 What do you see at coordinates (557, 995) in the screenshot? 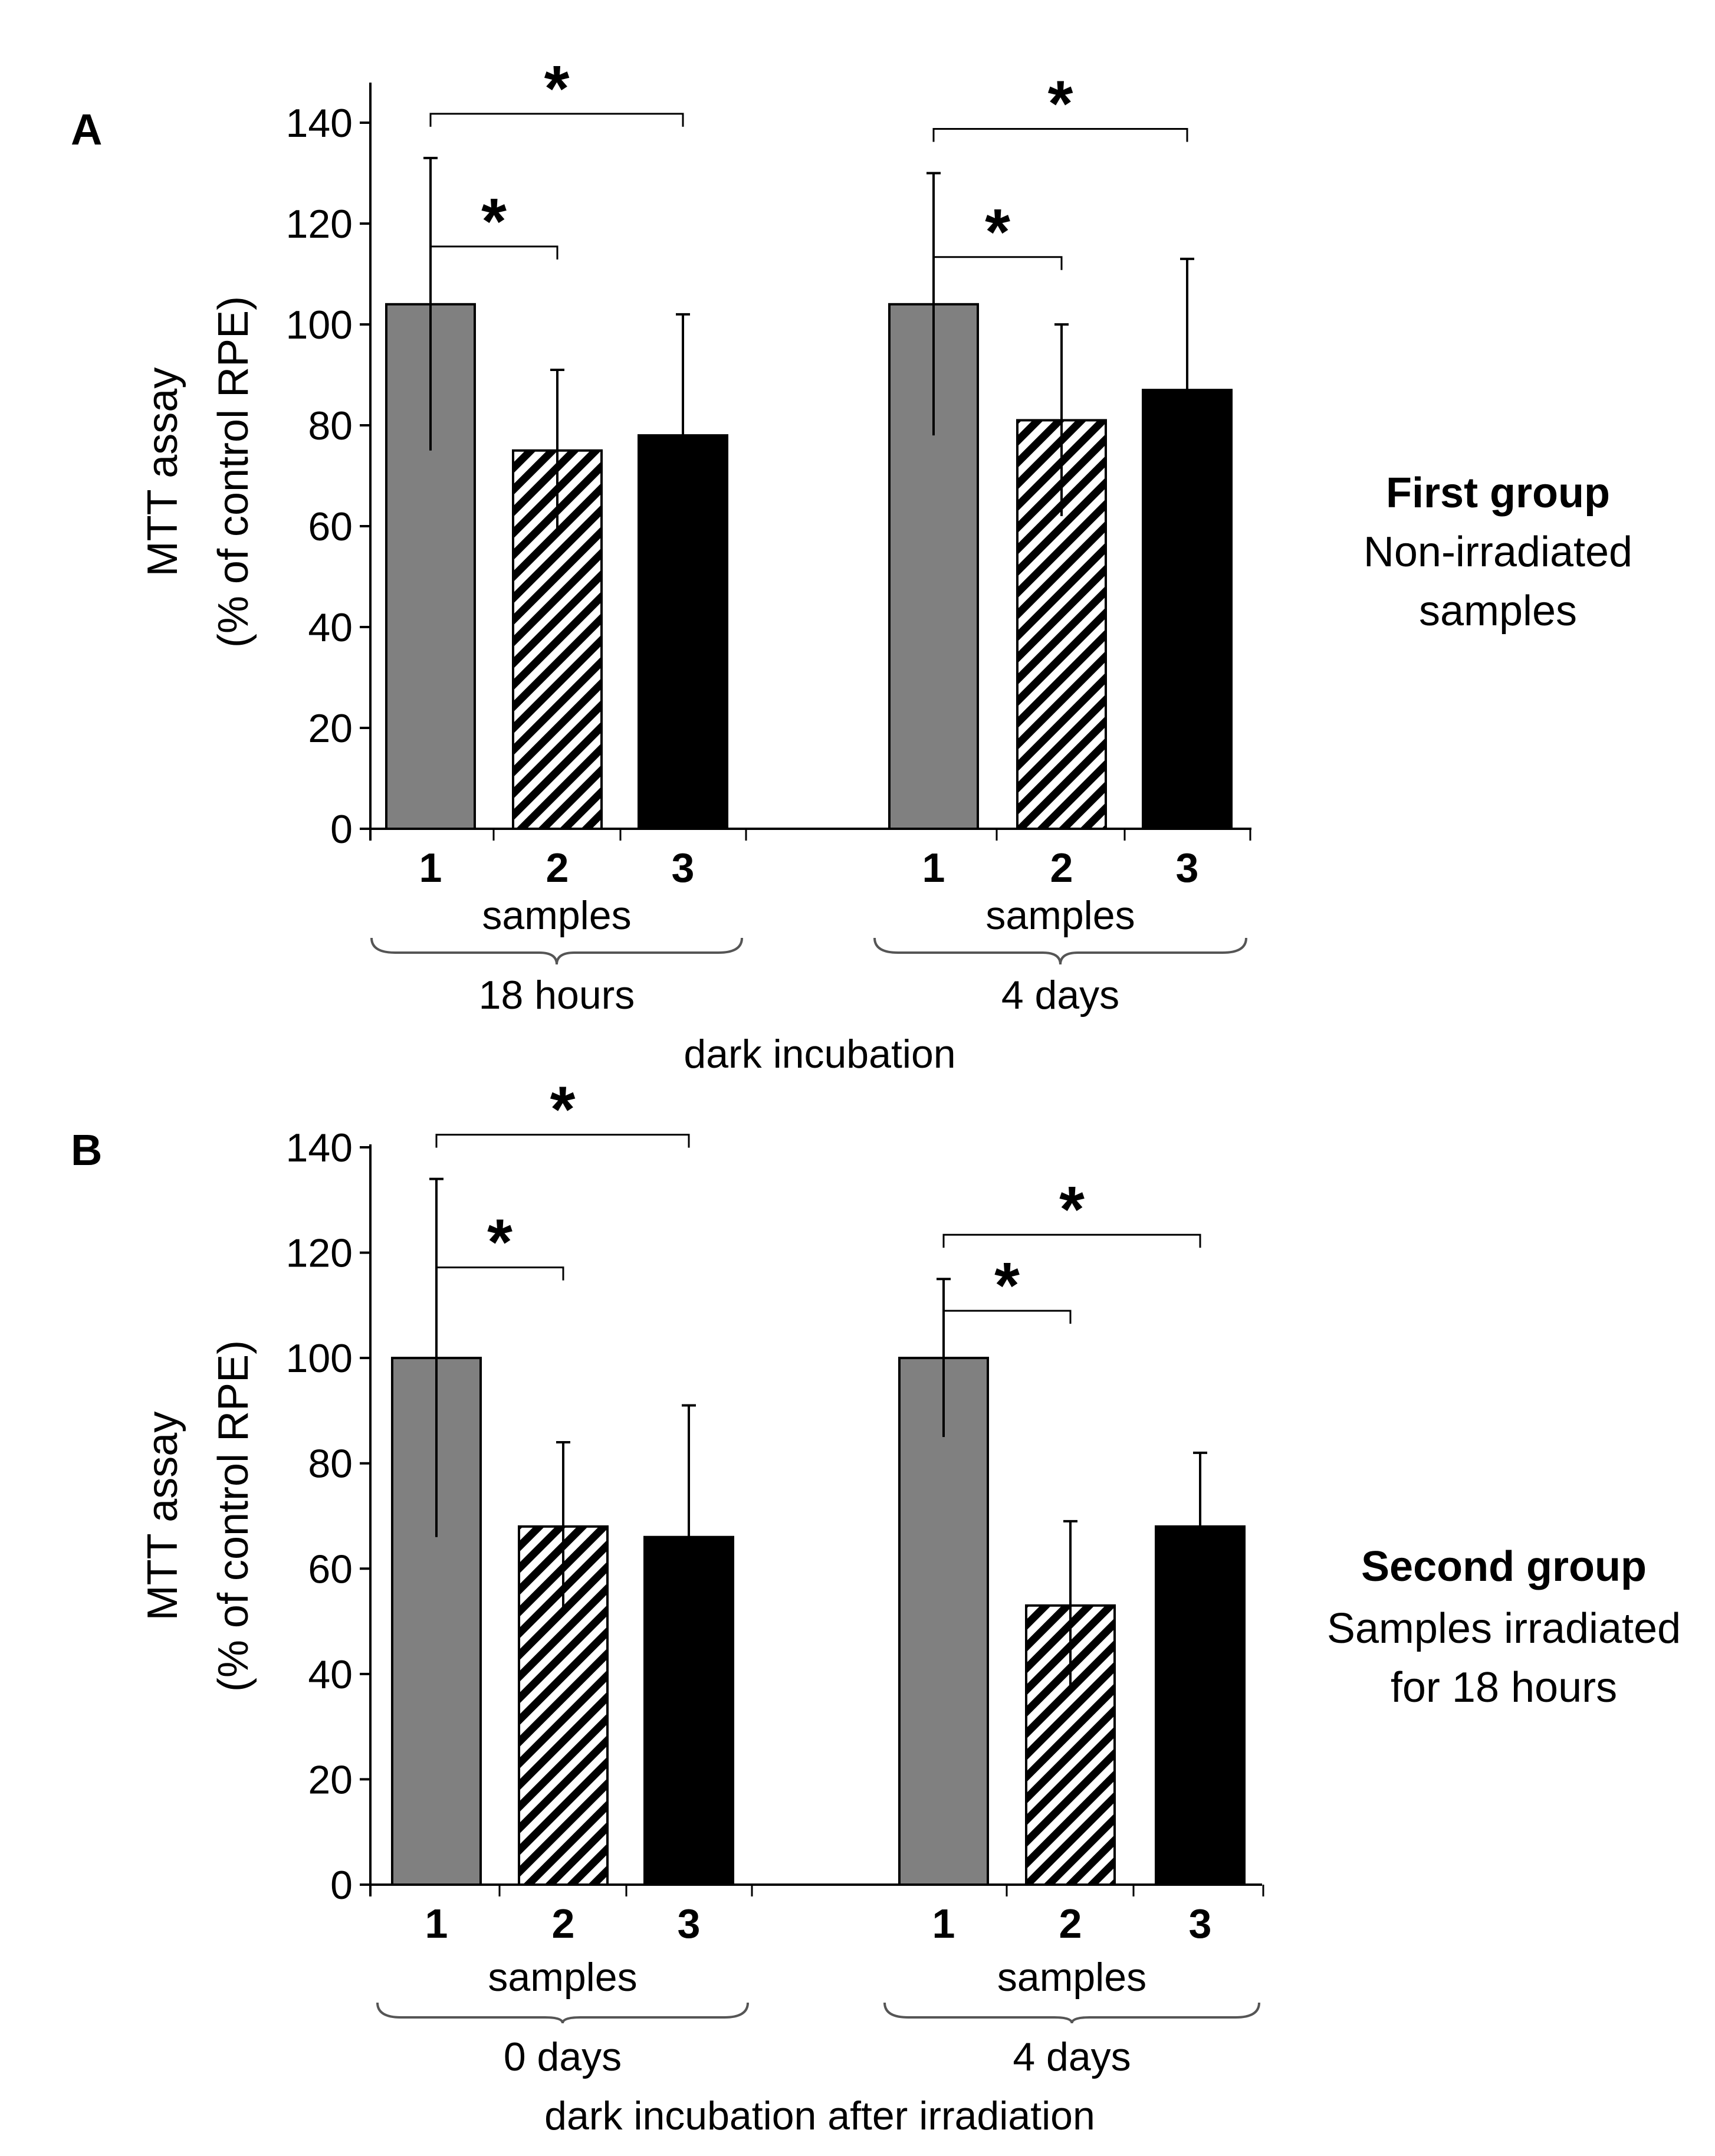
I see `group-label: 18 hours` at bounding box center [557, 995].